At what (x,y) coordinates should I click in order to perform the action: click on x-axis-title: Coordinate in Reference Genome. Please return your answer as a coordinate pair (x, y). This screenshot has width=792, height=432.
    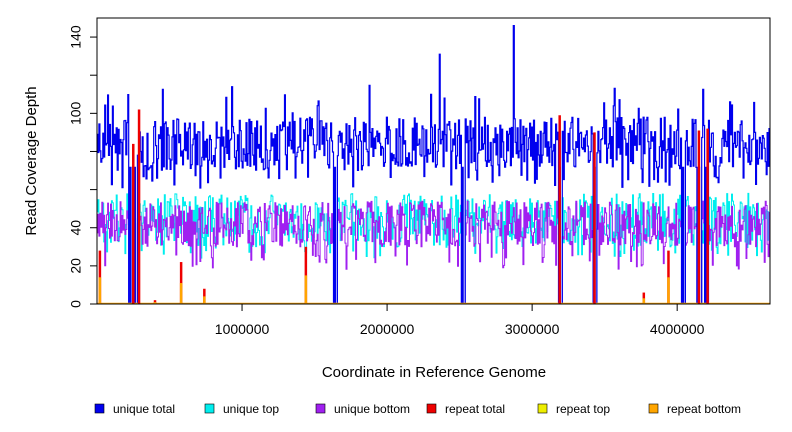
    Looking at the image, I should click on (434, 372).